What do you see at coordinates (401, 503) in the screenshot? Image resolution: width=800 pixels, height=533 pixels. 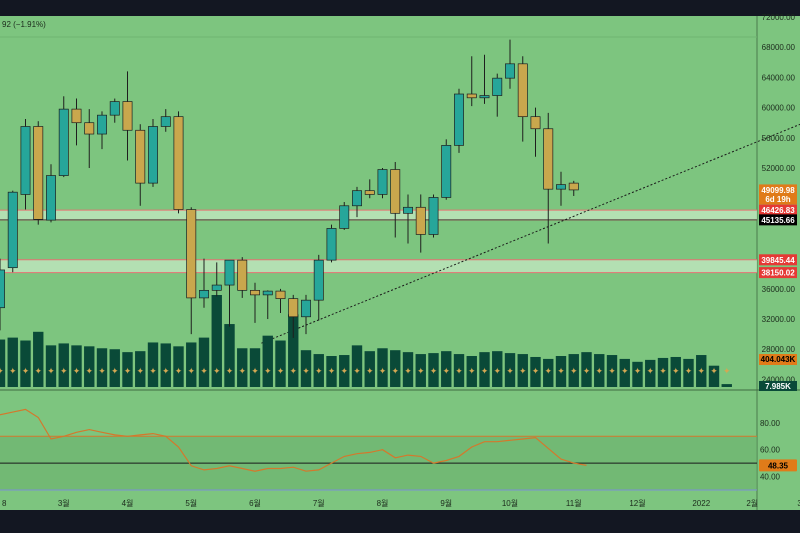 I see `time-axis: 3월 4월 5월 6월 7월 8월 9월 10월 11월 12월 2022 2월 3월 8` at bounding box center [401, 503].